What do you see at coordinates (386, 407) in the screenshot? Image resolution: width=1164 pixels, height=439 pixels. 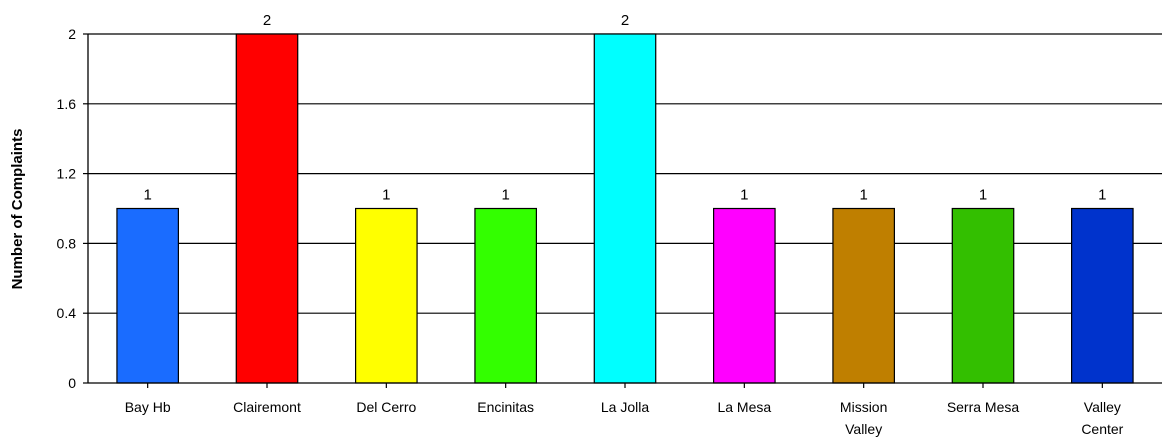 I see `x-category-label: Del Cerro` at bounding box center [386, 407].